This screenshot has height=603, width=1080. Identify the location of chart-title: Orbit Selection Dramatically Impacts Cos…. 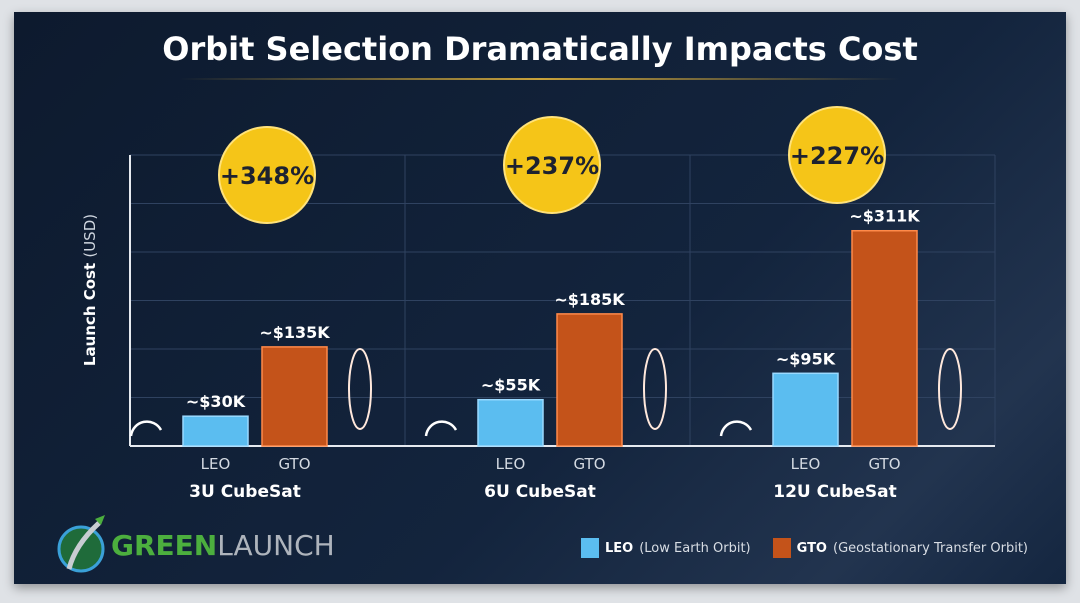
(540, 49).